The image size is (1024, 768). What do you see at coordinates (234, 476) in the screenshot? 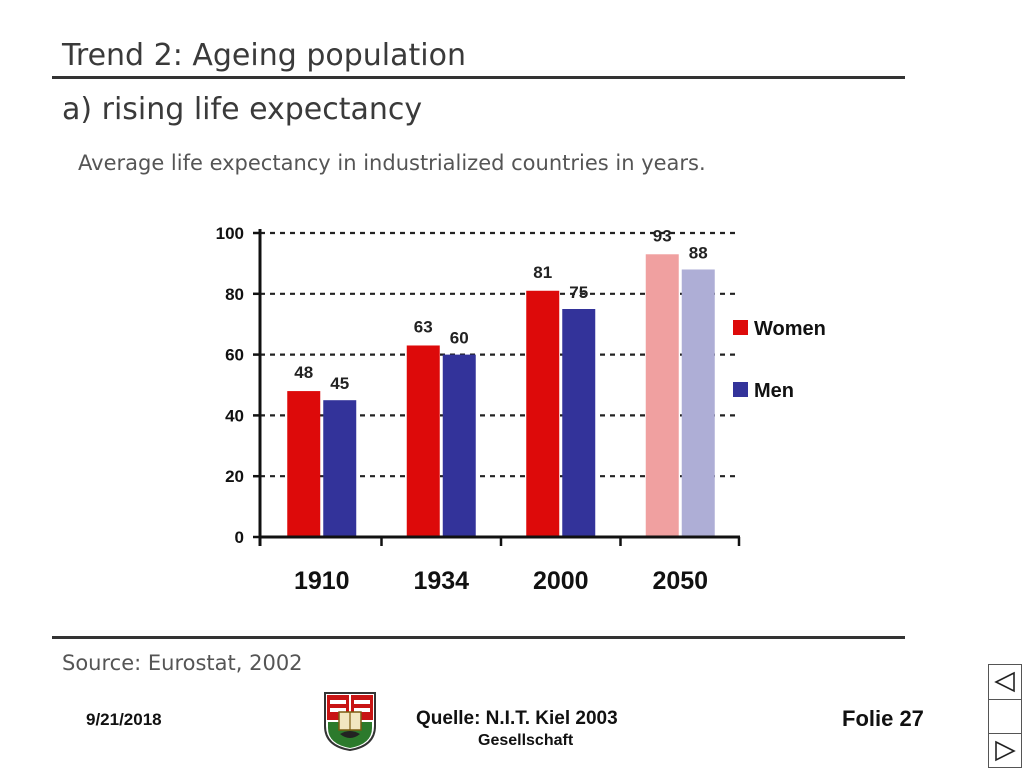
I see `y-tick-label: 20` at bounding box center [234, 476].